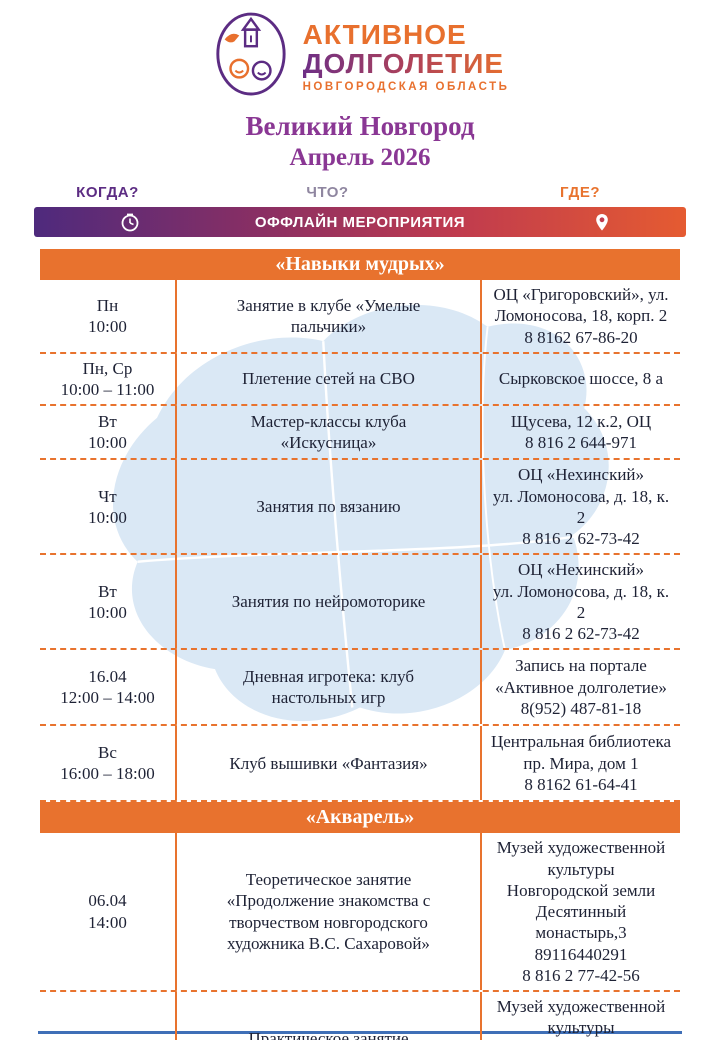  What do you see at coordinates (107, 687) in the screenshot?
I see `event-when: 16.04 12:00 – 14:00` at bounding box center [107, 687].